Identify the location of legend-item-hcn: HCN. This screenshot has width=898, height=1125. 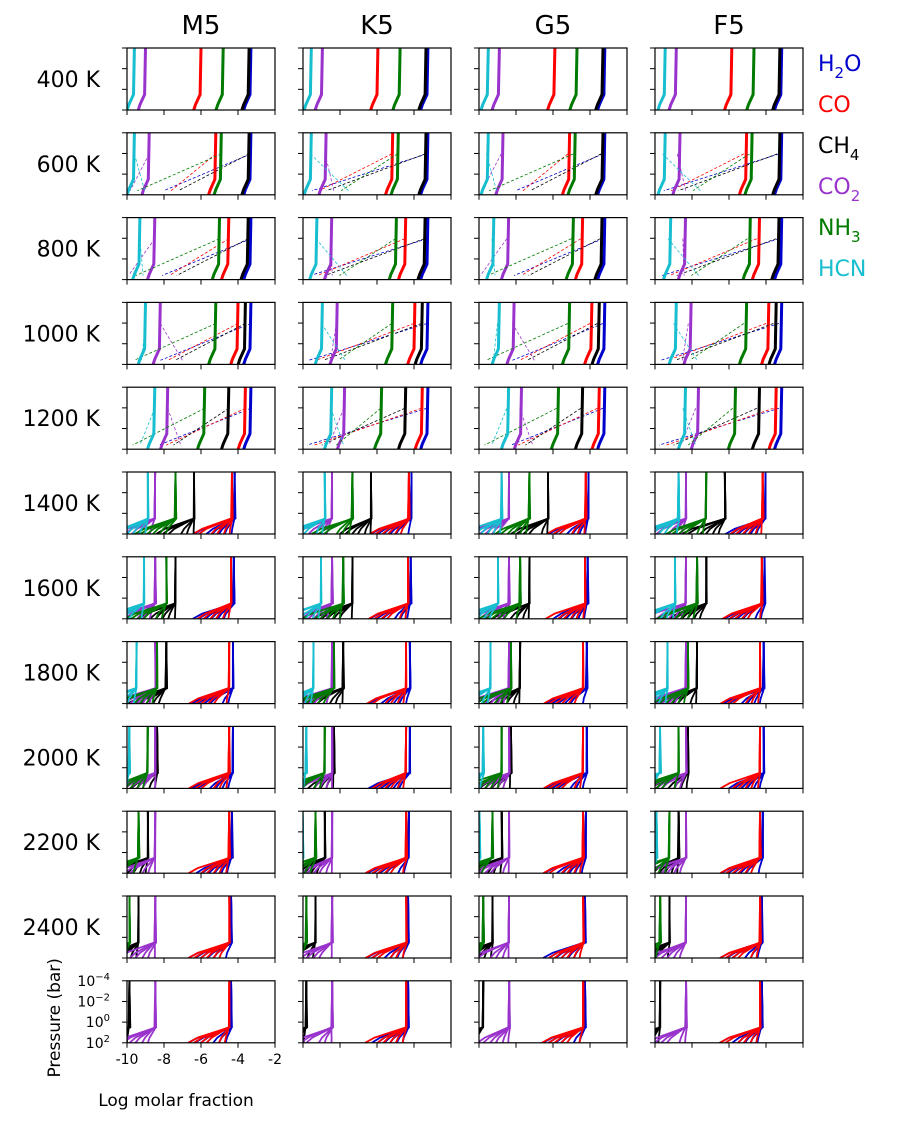
(842, 269).